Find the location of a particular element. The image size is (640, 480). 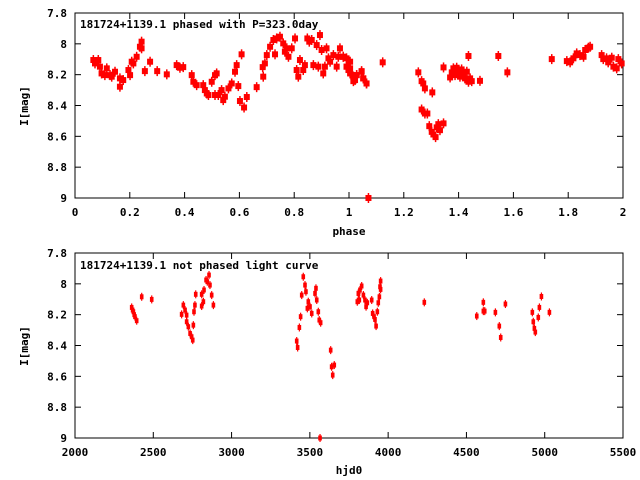

x-tick-label: 3000 is located at coordinates (231, 452).